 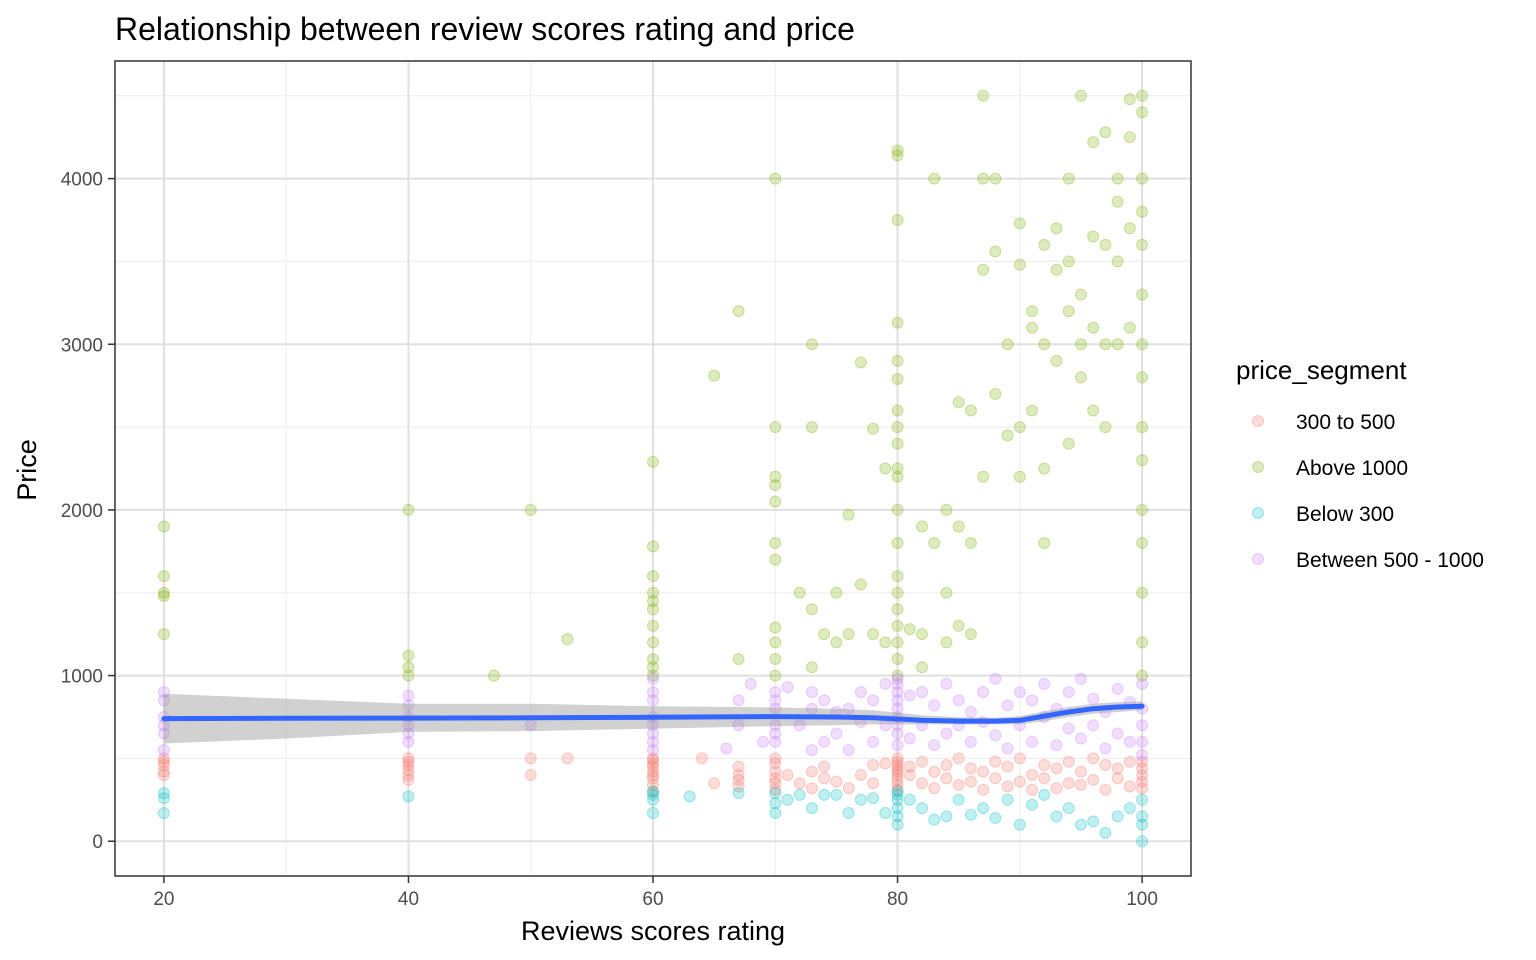 What do you see at coordinates (1390, 560) in the screenshot?
I see `legend-label: Between 500 - 1000` at bounding box center [1390, 560].